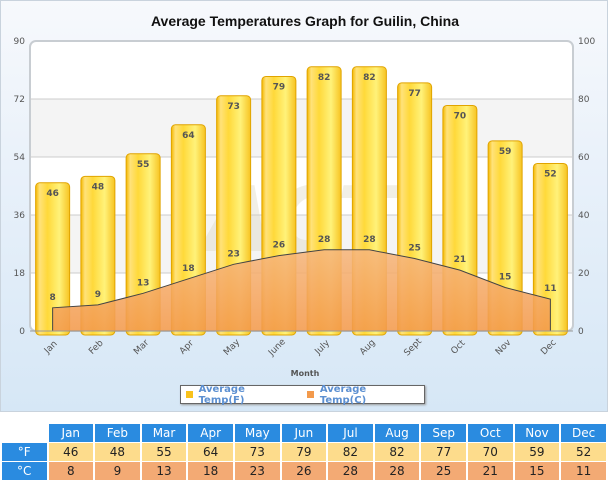 The width and height of the screenshot is (608, 481). I want to click on month-header: Sep, so click(443, 433).